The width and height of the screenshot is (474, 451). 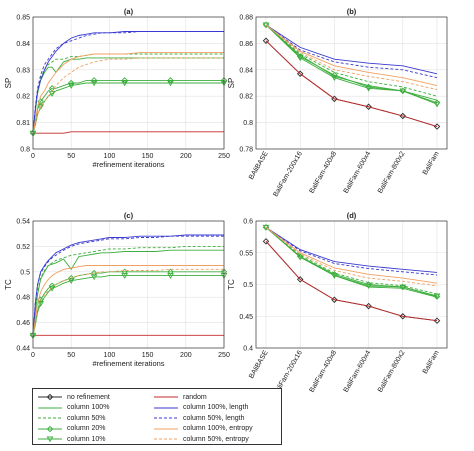 I want to click on y-tick-label: 0.6, so click(x=248, y=222).